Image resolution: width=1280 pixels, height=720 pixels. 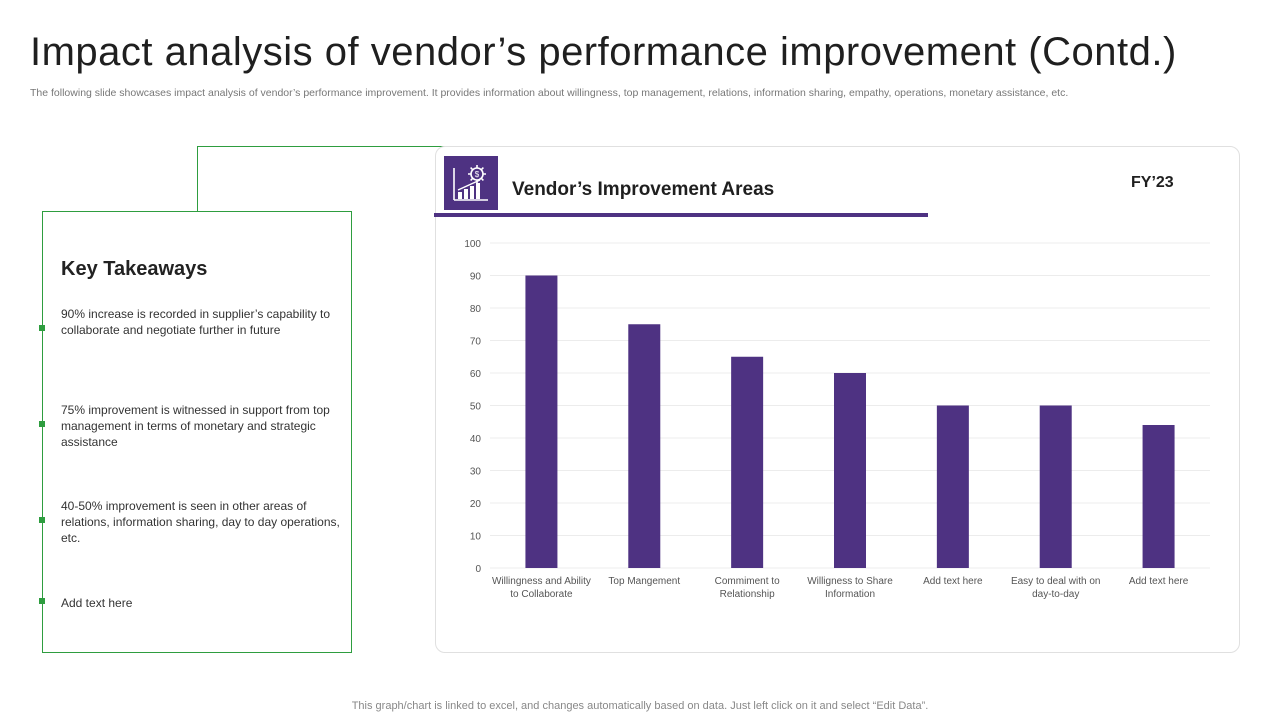 I want to click on x-tick-label: Relationship, so click(x=747, y=594).